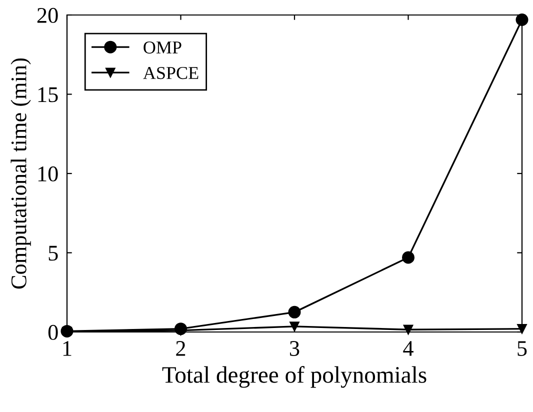 This screenshot has width=533, height=412. Describe the element at coordinates (294, 377) in the screenshot. I see `x-axis-title: Total degree of polynomials` at that location.